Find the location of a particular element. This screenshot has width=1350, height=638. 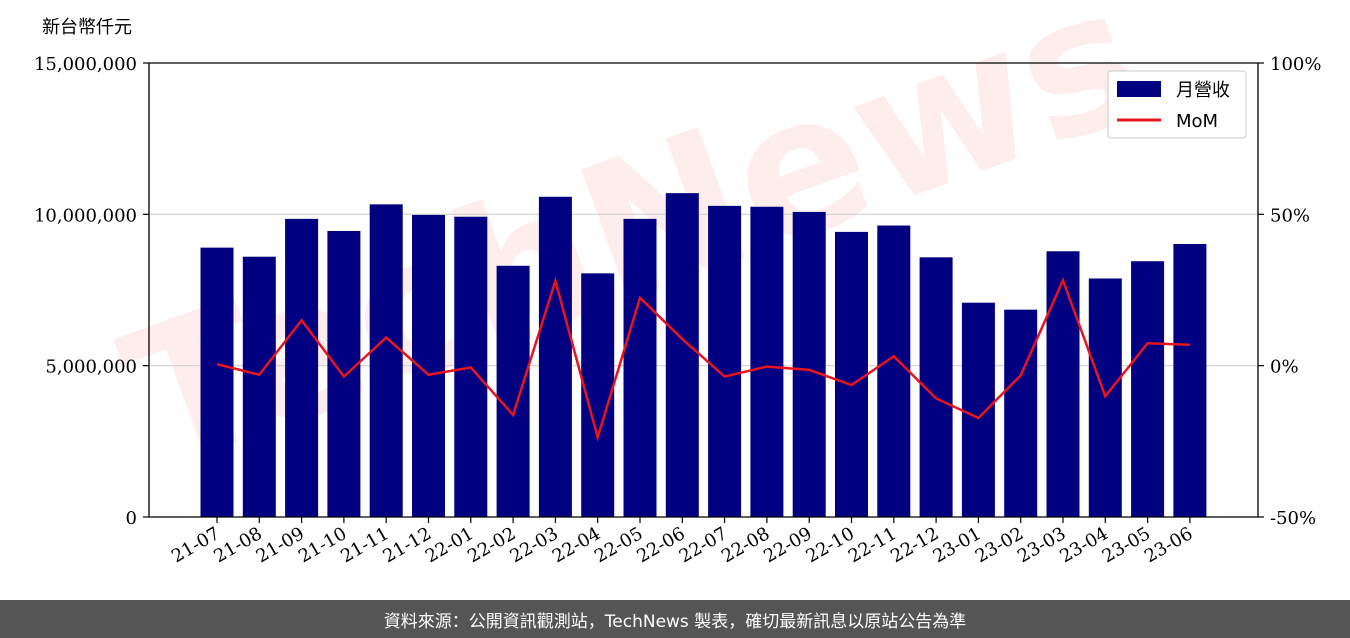

legend-label-revenue: 月營收 is located at coordinates (1203, 90).